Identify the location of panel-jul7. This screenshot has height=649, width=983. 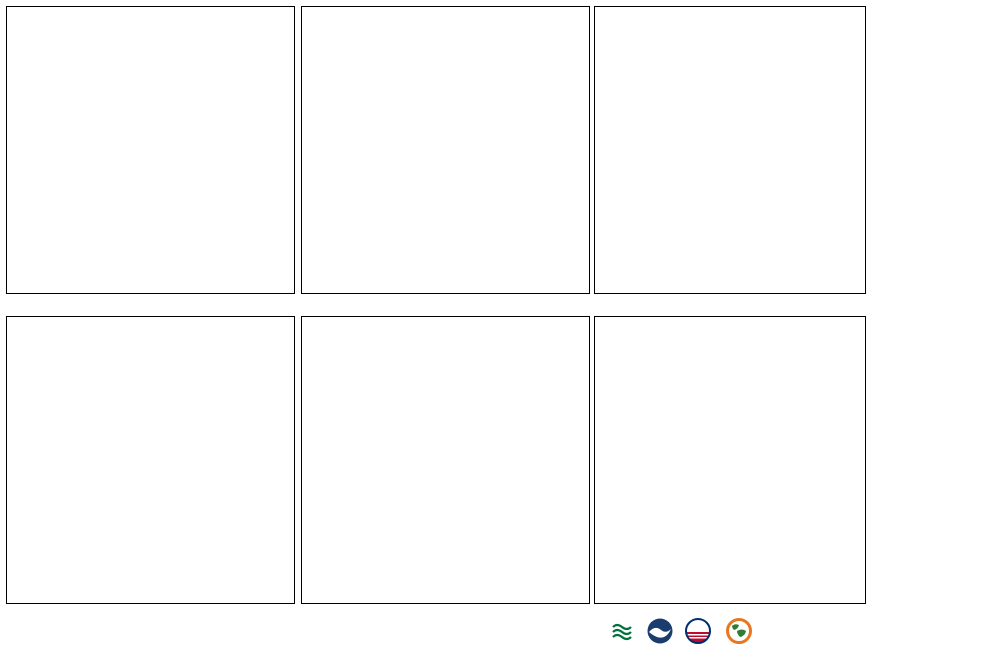
(150, 148).